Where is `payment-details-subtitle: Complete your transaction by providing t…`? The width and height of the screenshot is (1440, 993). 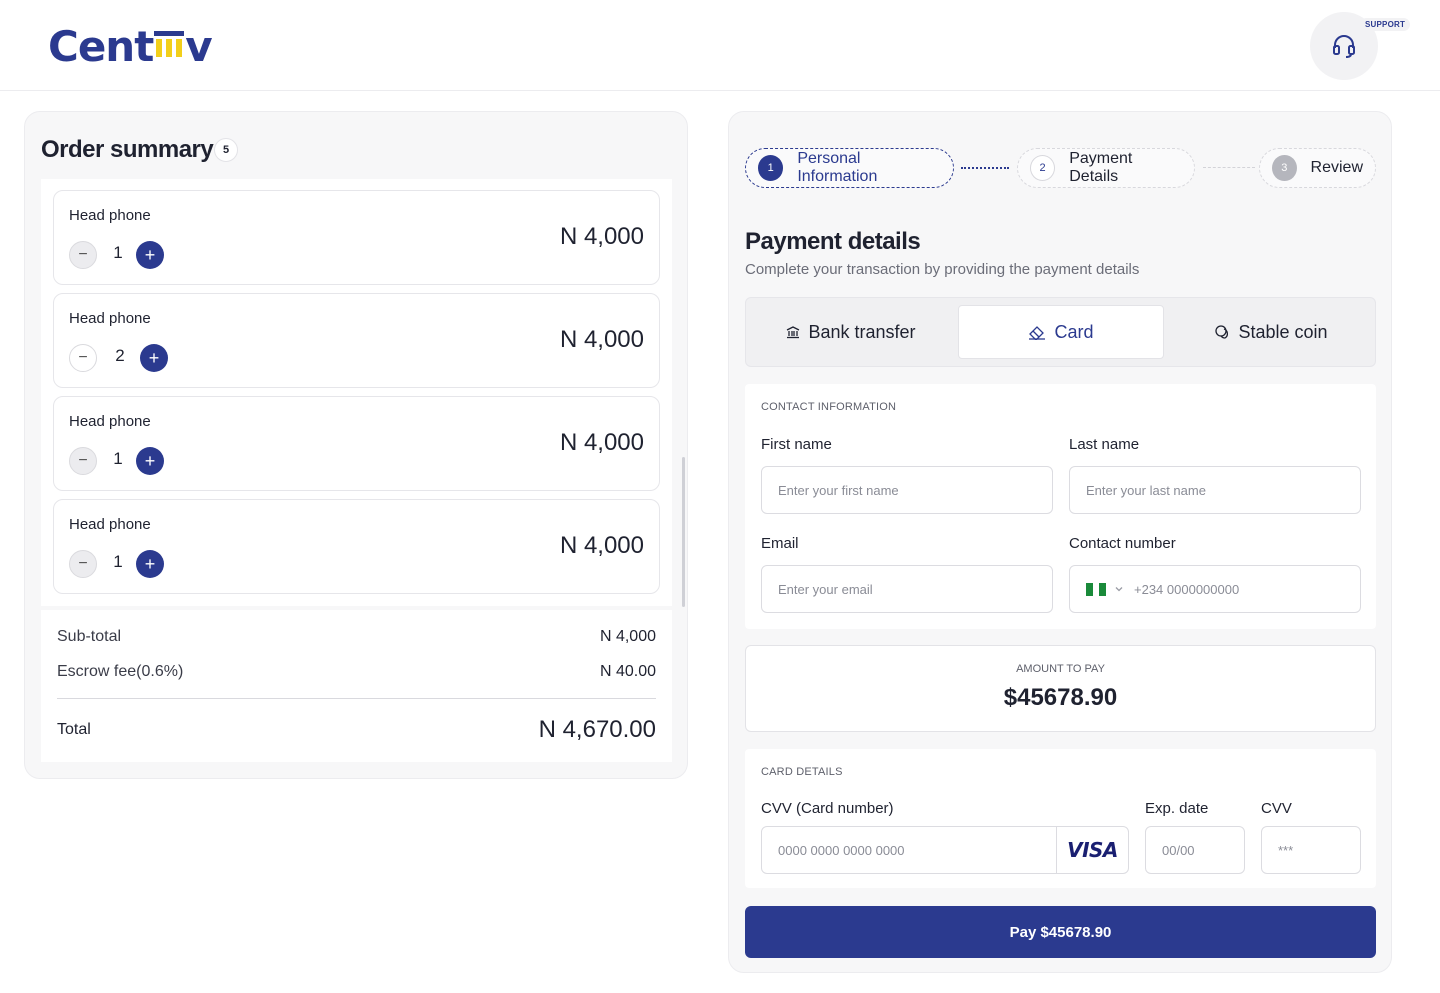 payment-details-subtitle: Complete your transaction by providing t… is located at coordinates (942, 269).